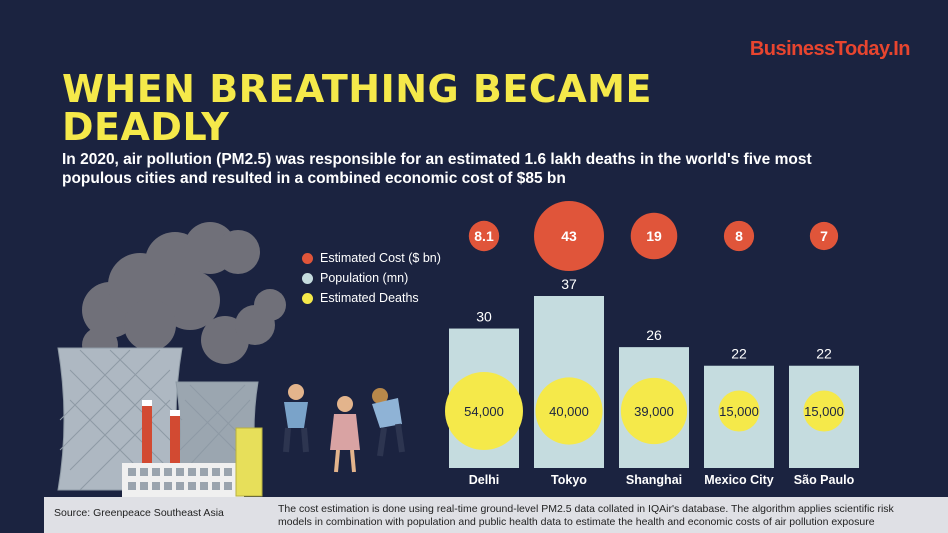  Describe the element at coordinates (307, 258) in the screenshot. I see `legend-swatch-cost` at that location.